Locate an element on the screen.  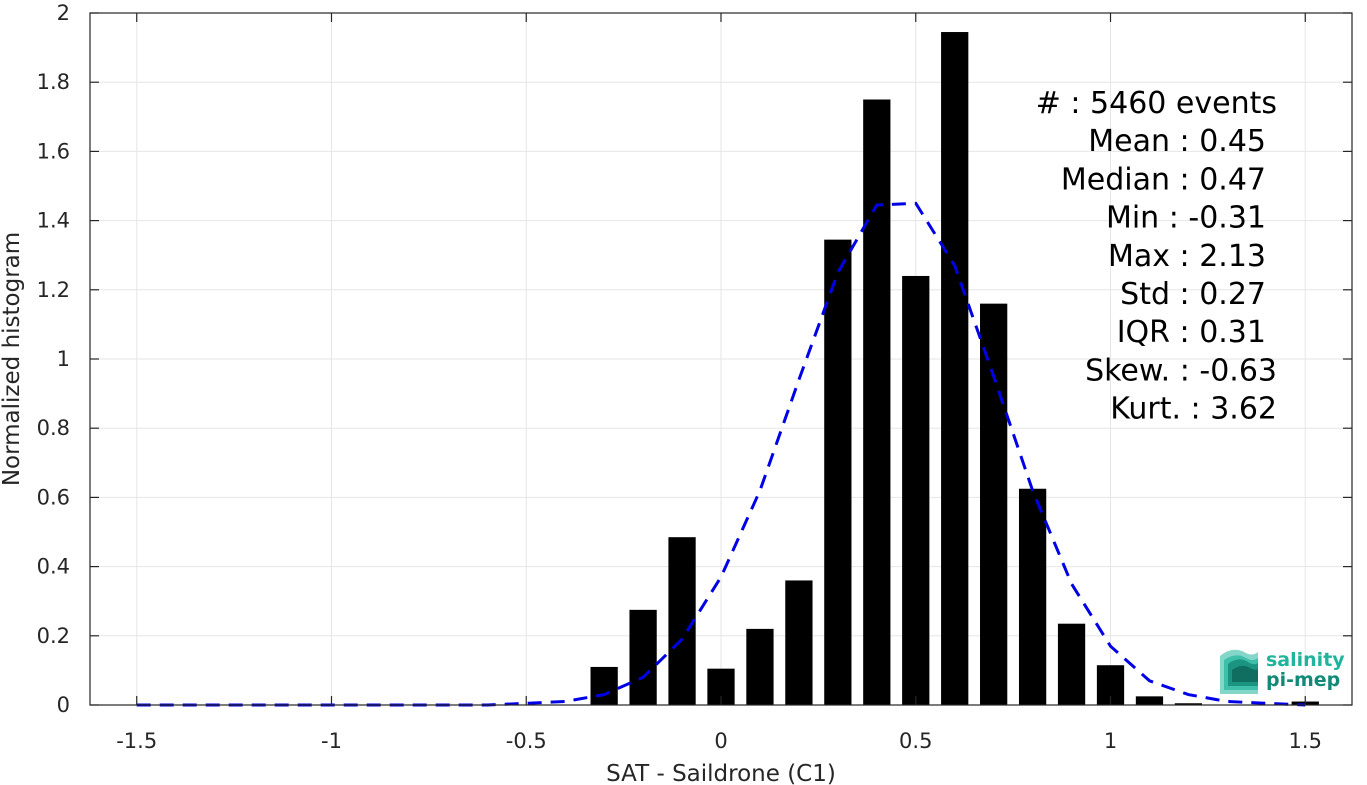
x-tick-label: -1.5 is located at coordinates (136, 741).